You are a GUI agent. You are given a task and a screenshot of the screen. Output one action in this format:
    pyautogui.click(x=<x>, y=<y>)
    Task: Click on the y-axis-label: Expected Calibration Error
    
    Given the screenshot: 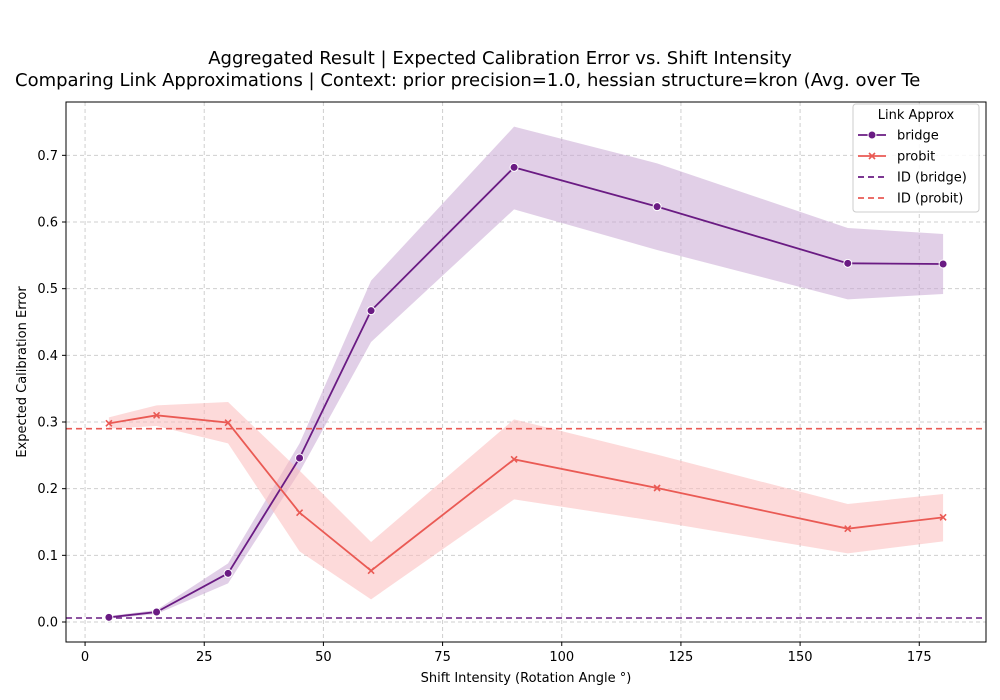 What is the action you would take?
    pyautogui.click(x=22, y=372)
    